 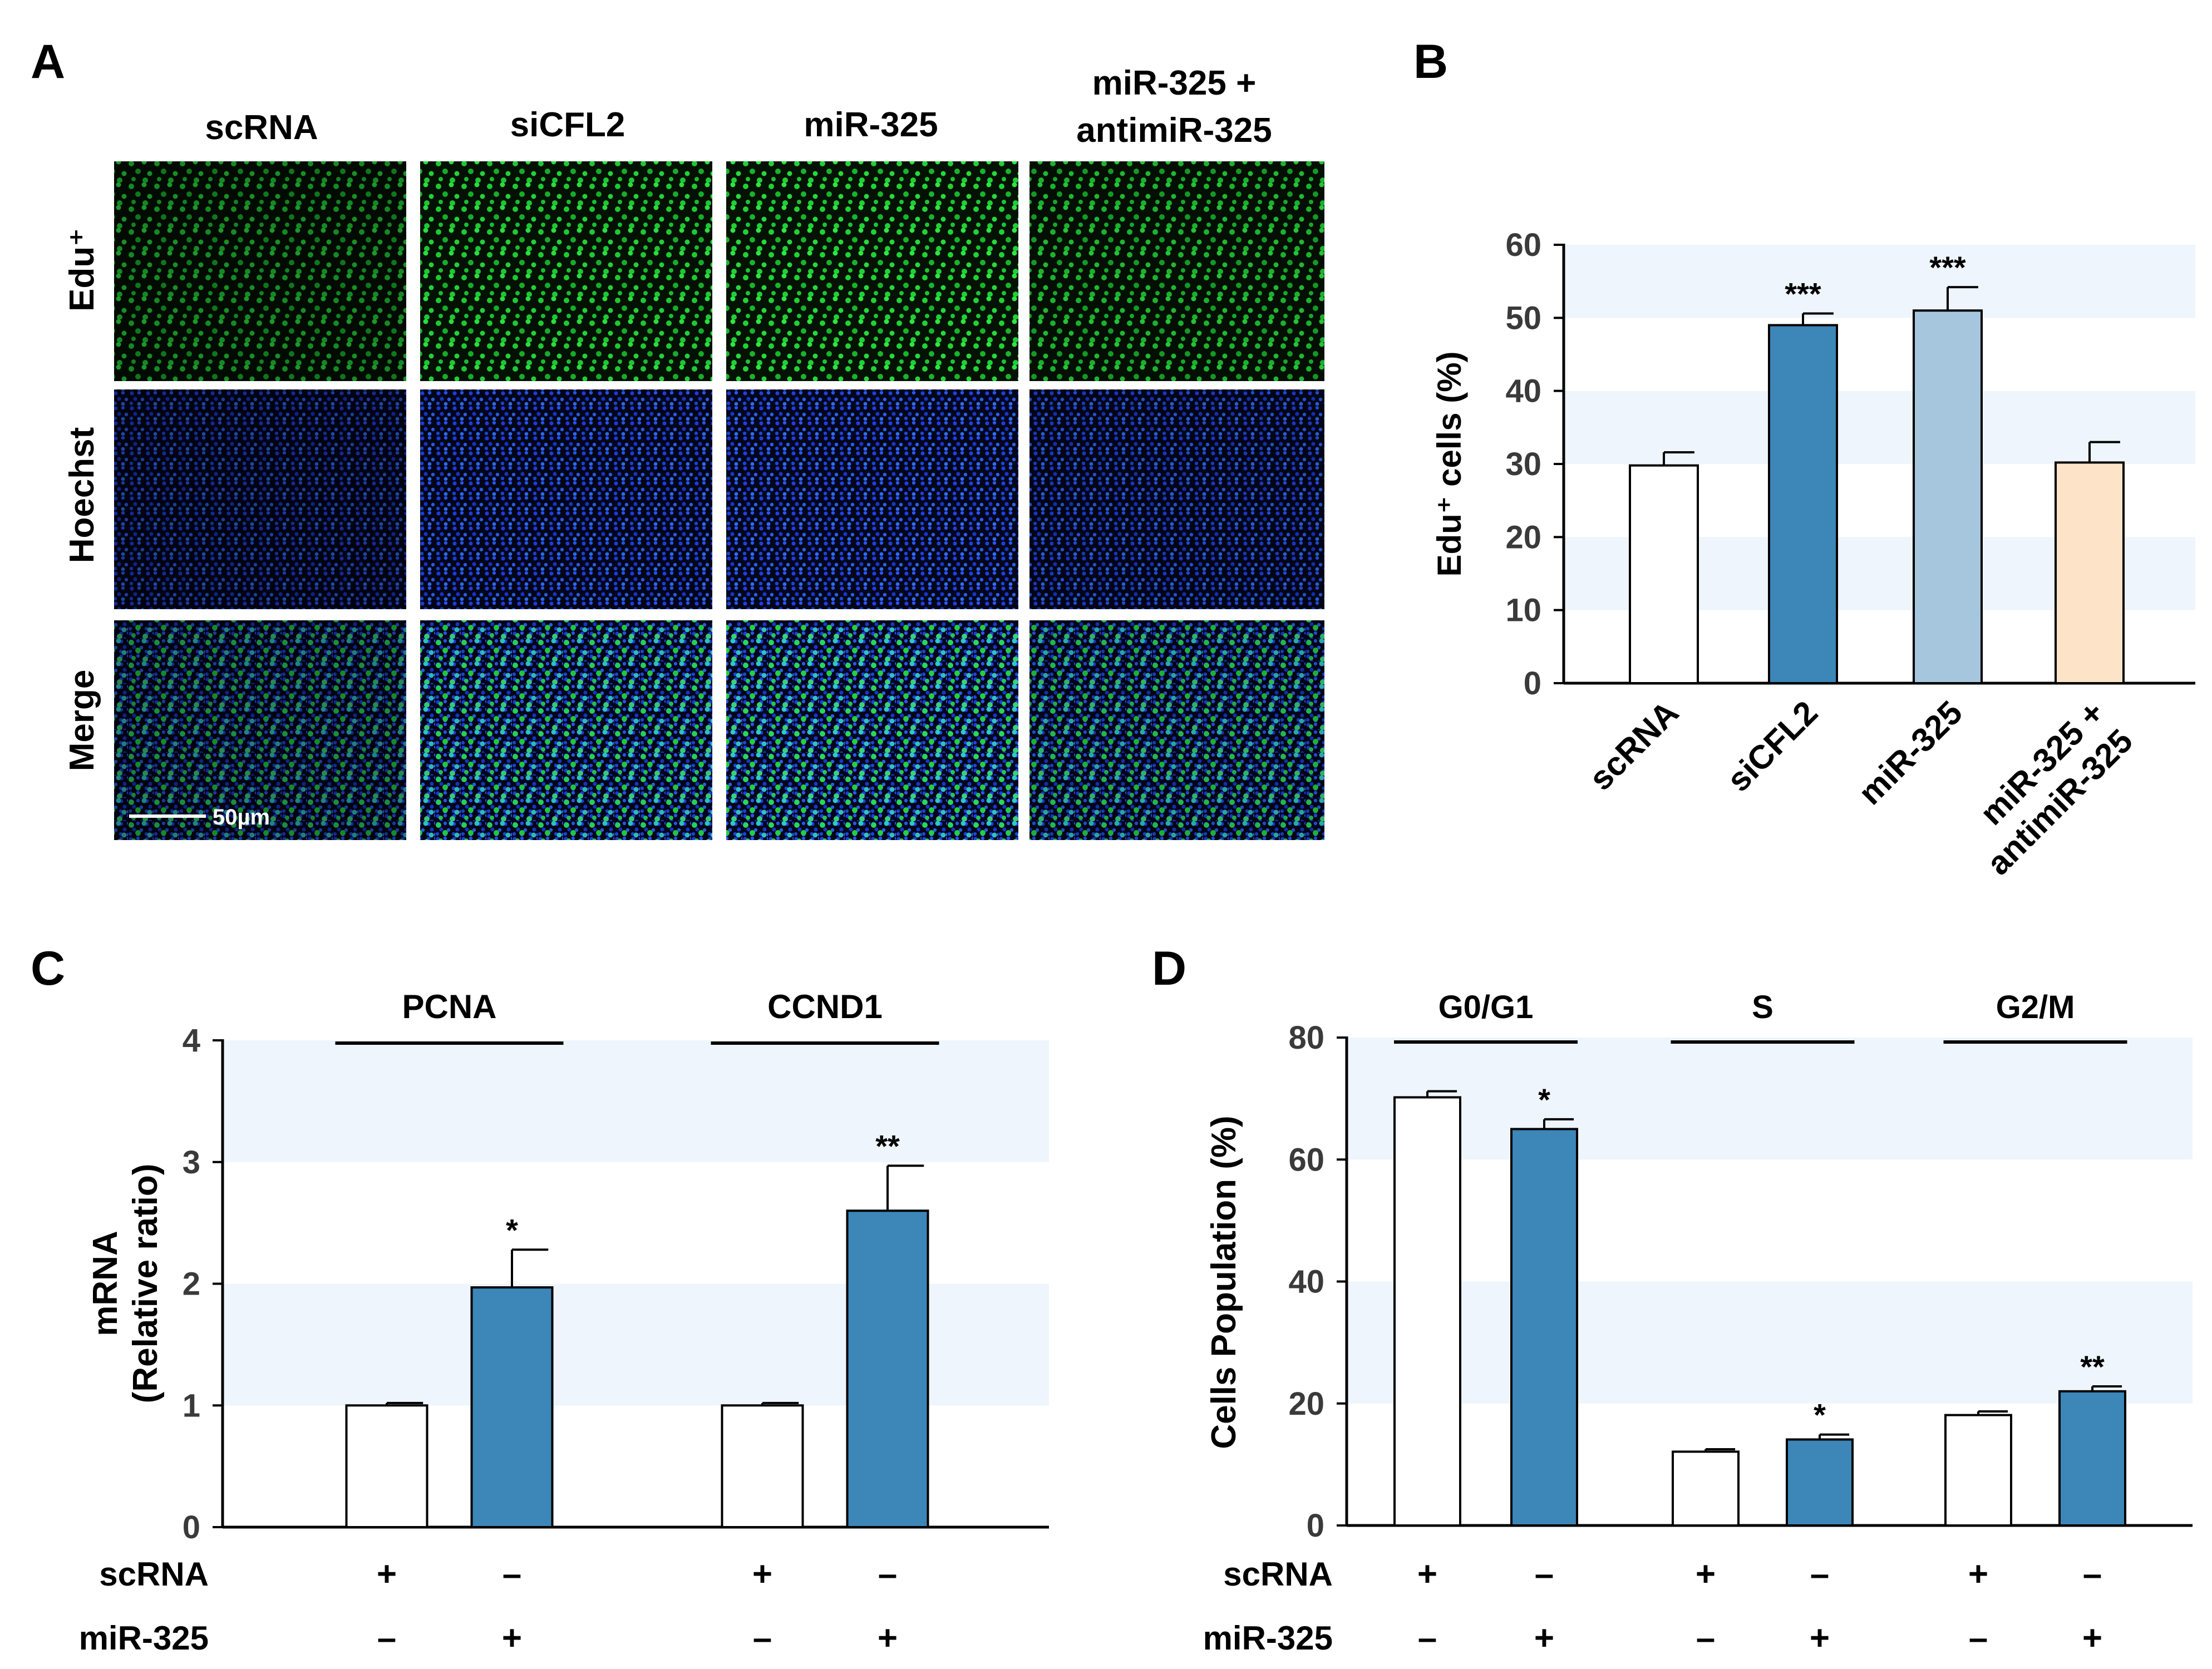 I want to click on micro-image-dim-hoechst-mir325-antimir325, so click(x=1176, y=499).